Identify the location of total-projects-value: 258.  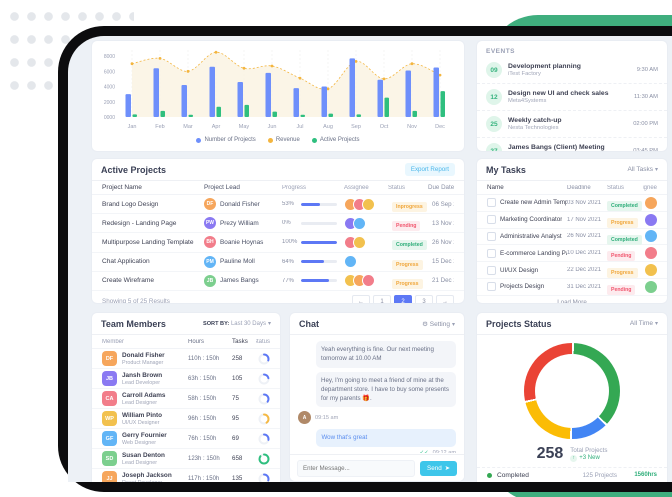
(550, 453).